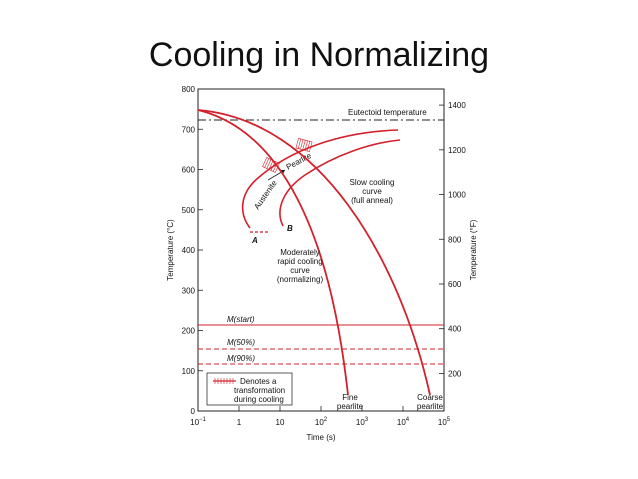 The width and height of the screenshot is (638, 479). What do you see at coordinates (455, 239) in the screenshot?
I see `right-tick-label: 800` at bounding box center [455, 239].